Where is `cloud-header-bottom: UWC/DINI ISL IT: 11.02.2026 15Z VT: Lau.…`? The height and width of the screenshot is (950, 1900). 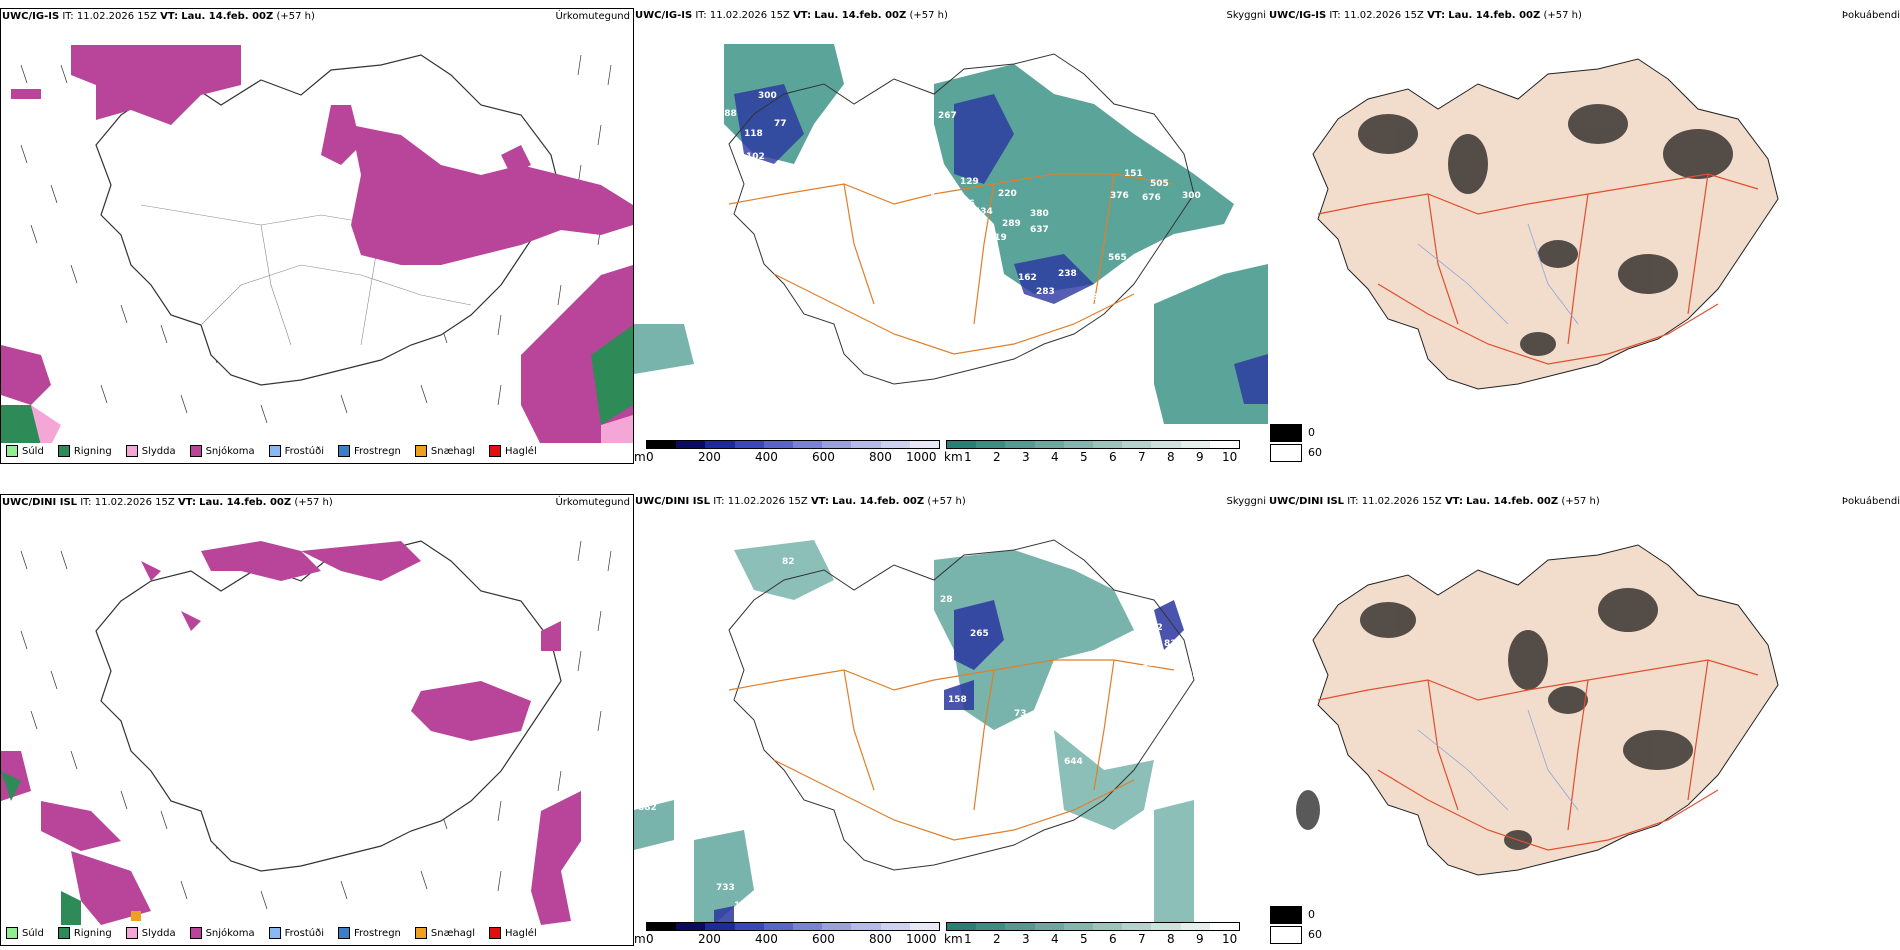
cloud-header-bottom: UWC/DINI ISL IT: 11.02.2026 15Z VT: Lau.… is located at coordinates (950, 501).